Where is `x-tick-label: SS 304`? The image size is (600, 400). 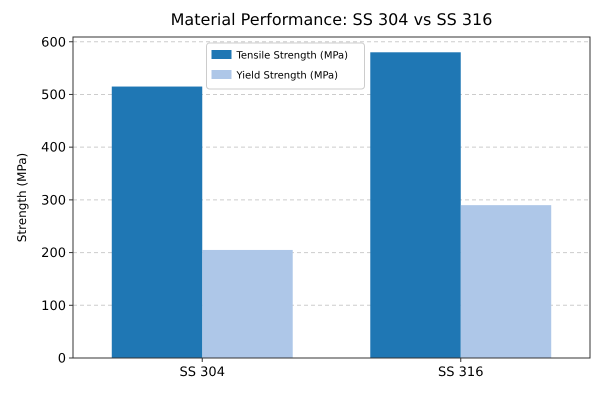 x-tick-label: SS 304 is located at coordinates (202, 372).